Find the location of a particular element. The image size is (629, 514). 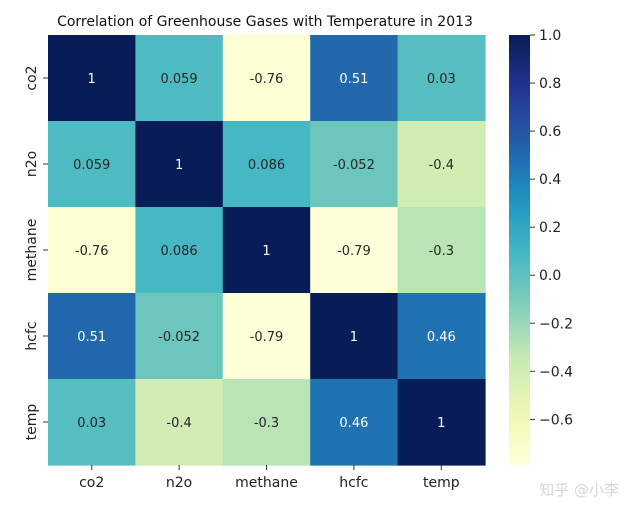

colorbar-tick-label: −0.4 is located at coordinates (556, 372).